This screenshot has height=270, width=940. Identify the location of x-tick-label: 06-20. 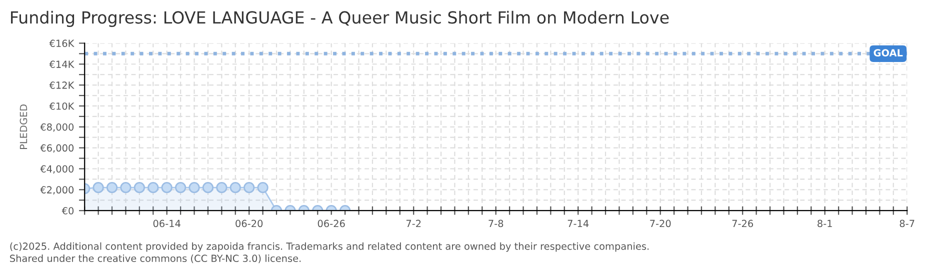
(249, 224).